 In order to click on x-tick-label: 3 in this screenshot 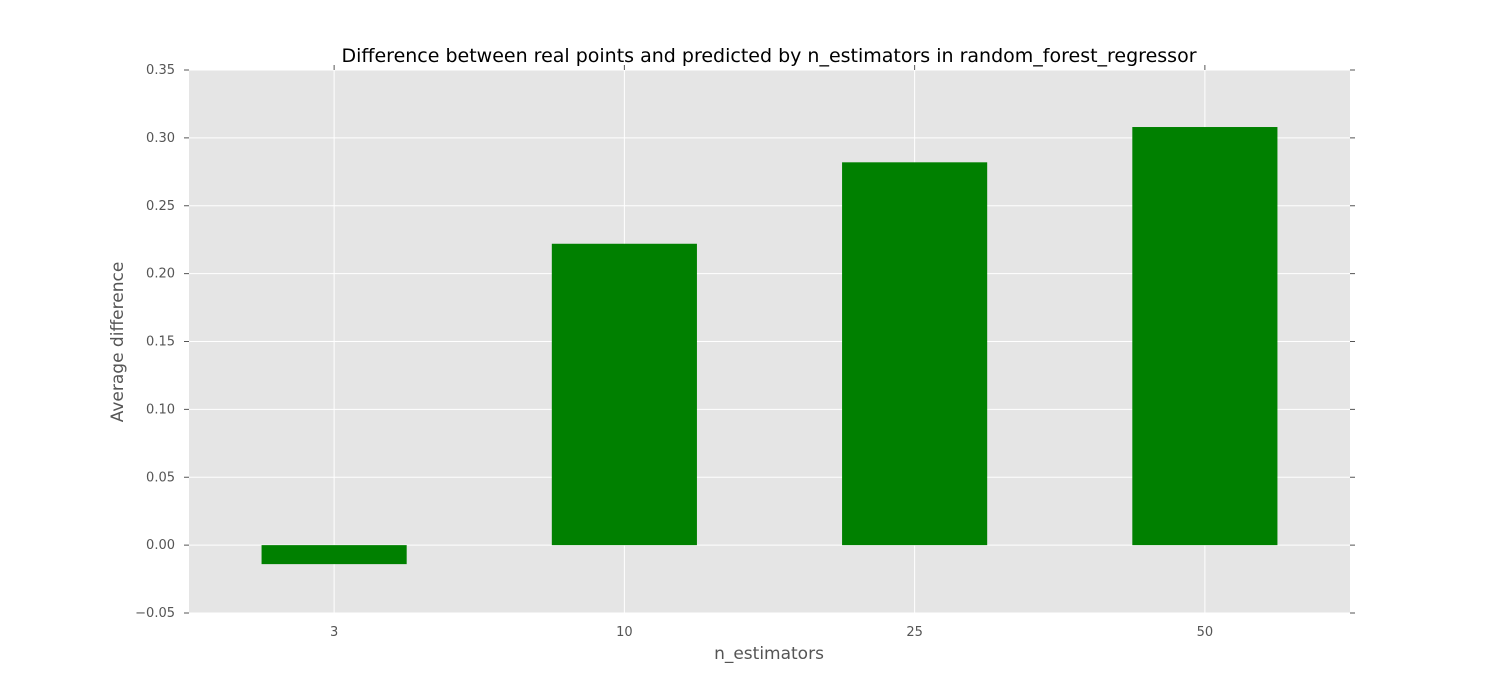, I will do `click(334, 632)`.